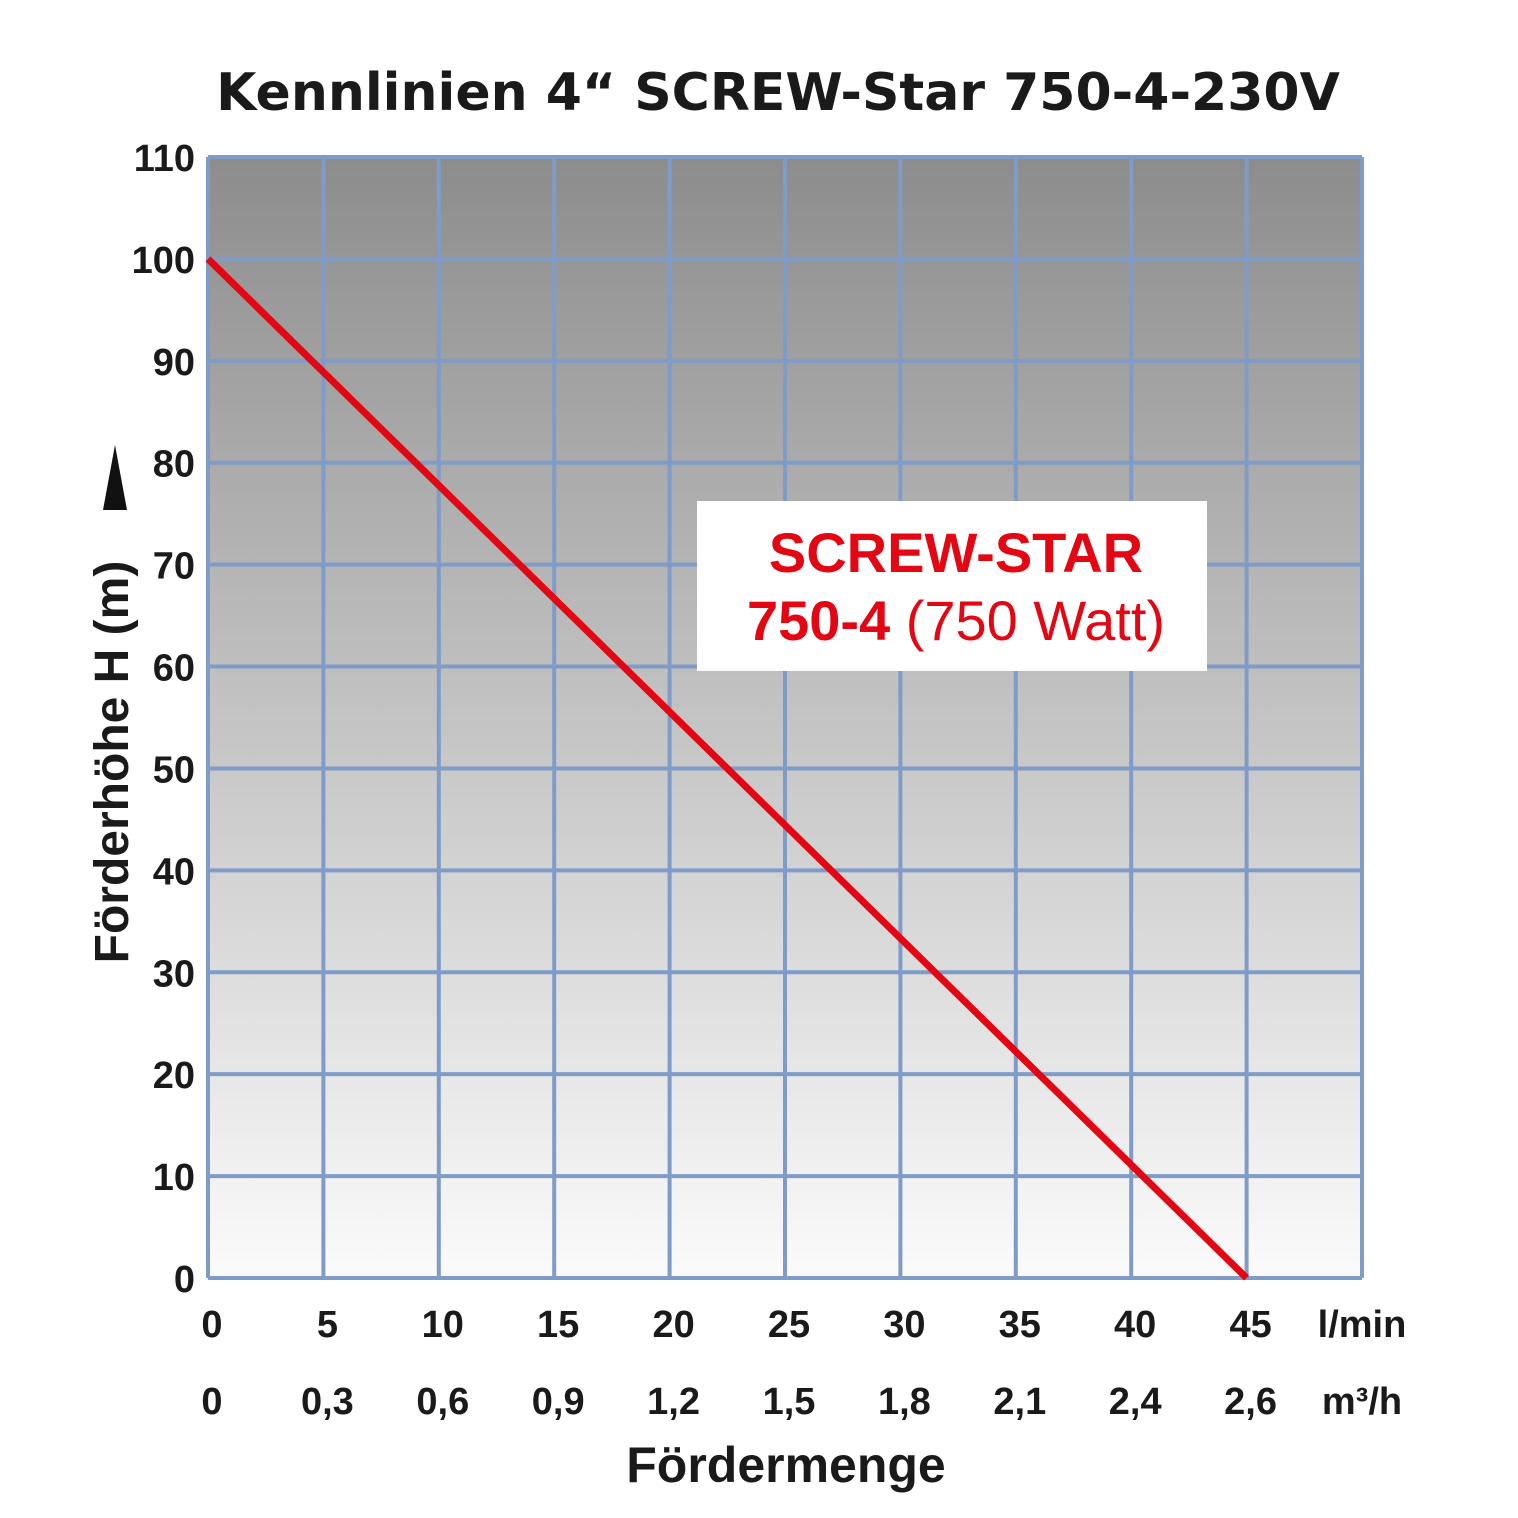 The height and width of the screenshot is (1518, 1518). Describe the element at coordinates (174, 567) in the screenshot. I see `y-tick-label: 70` at that location.